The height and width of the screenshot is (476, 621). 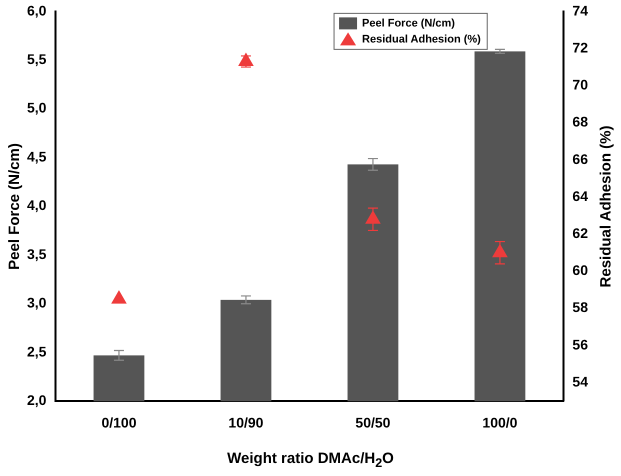 I want to click on legend-label: Residual Adhesion (%), so click(x=422, y=39).